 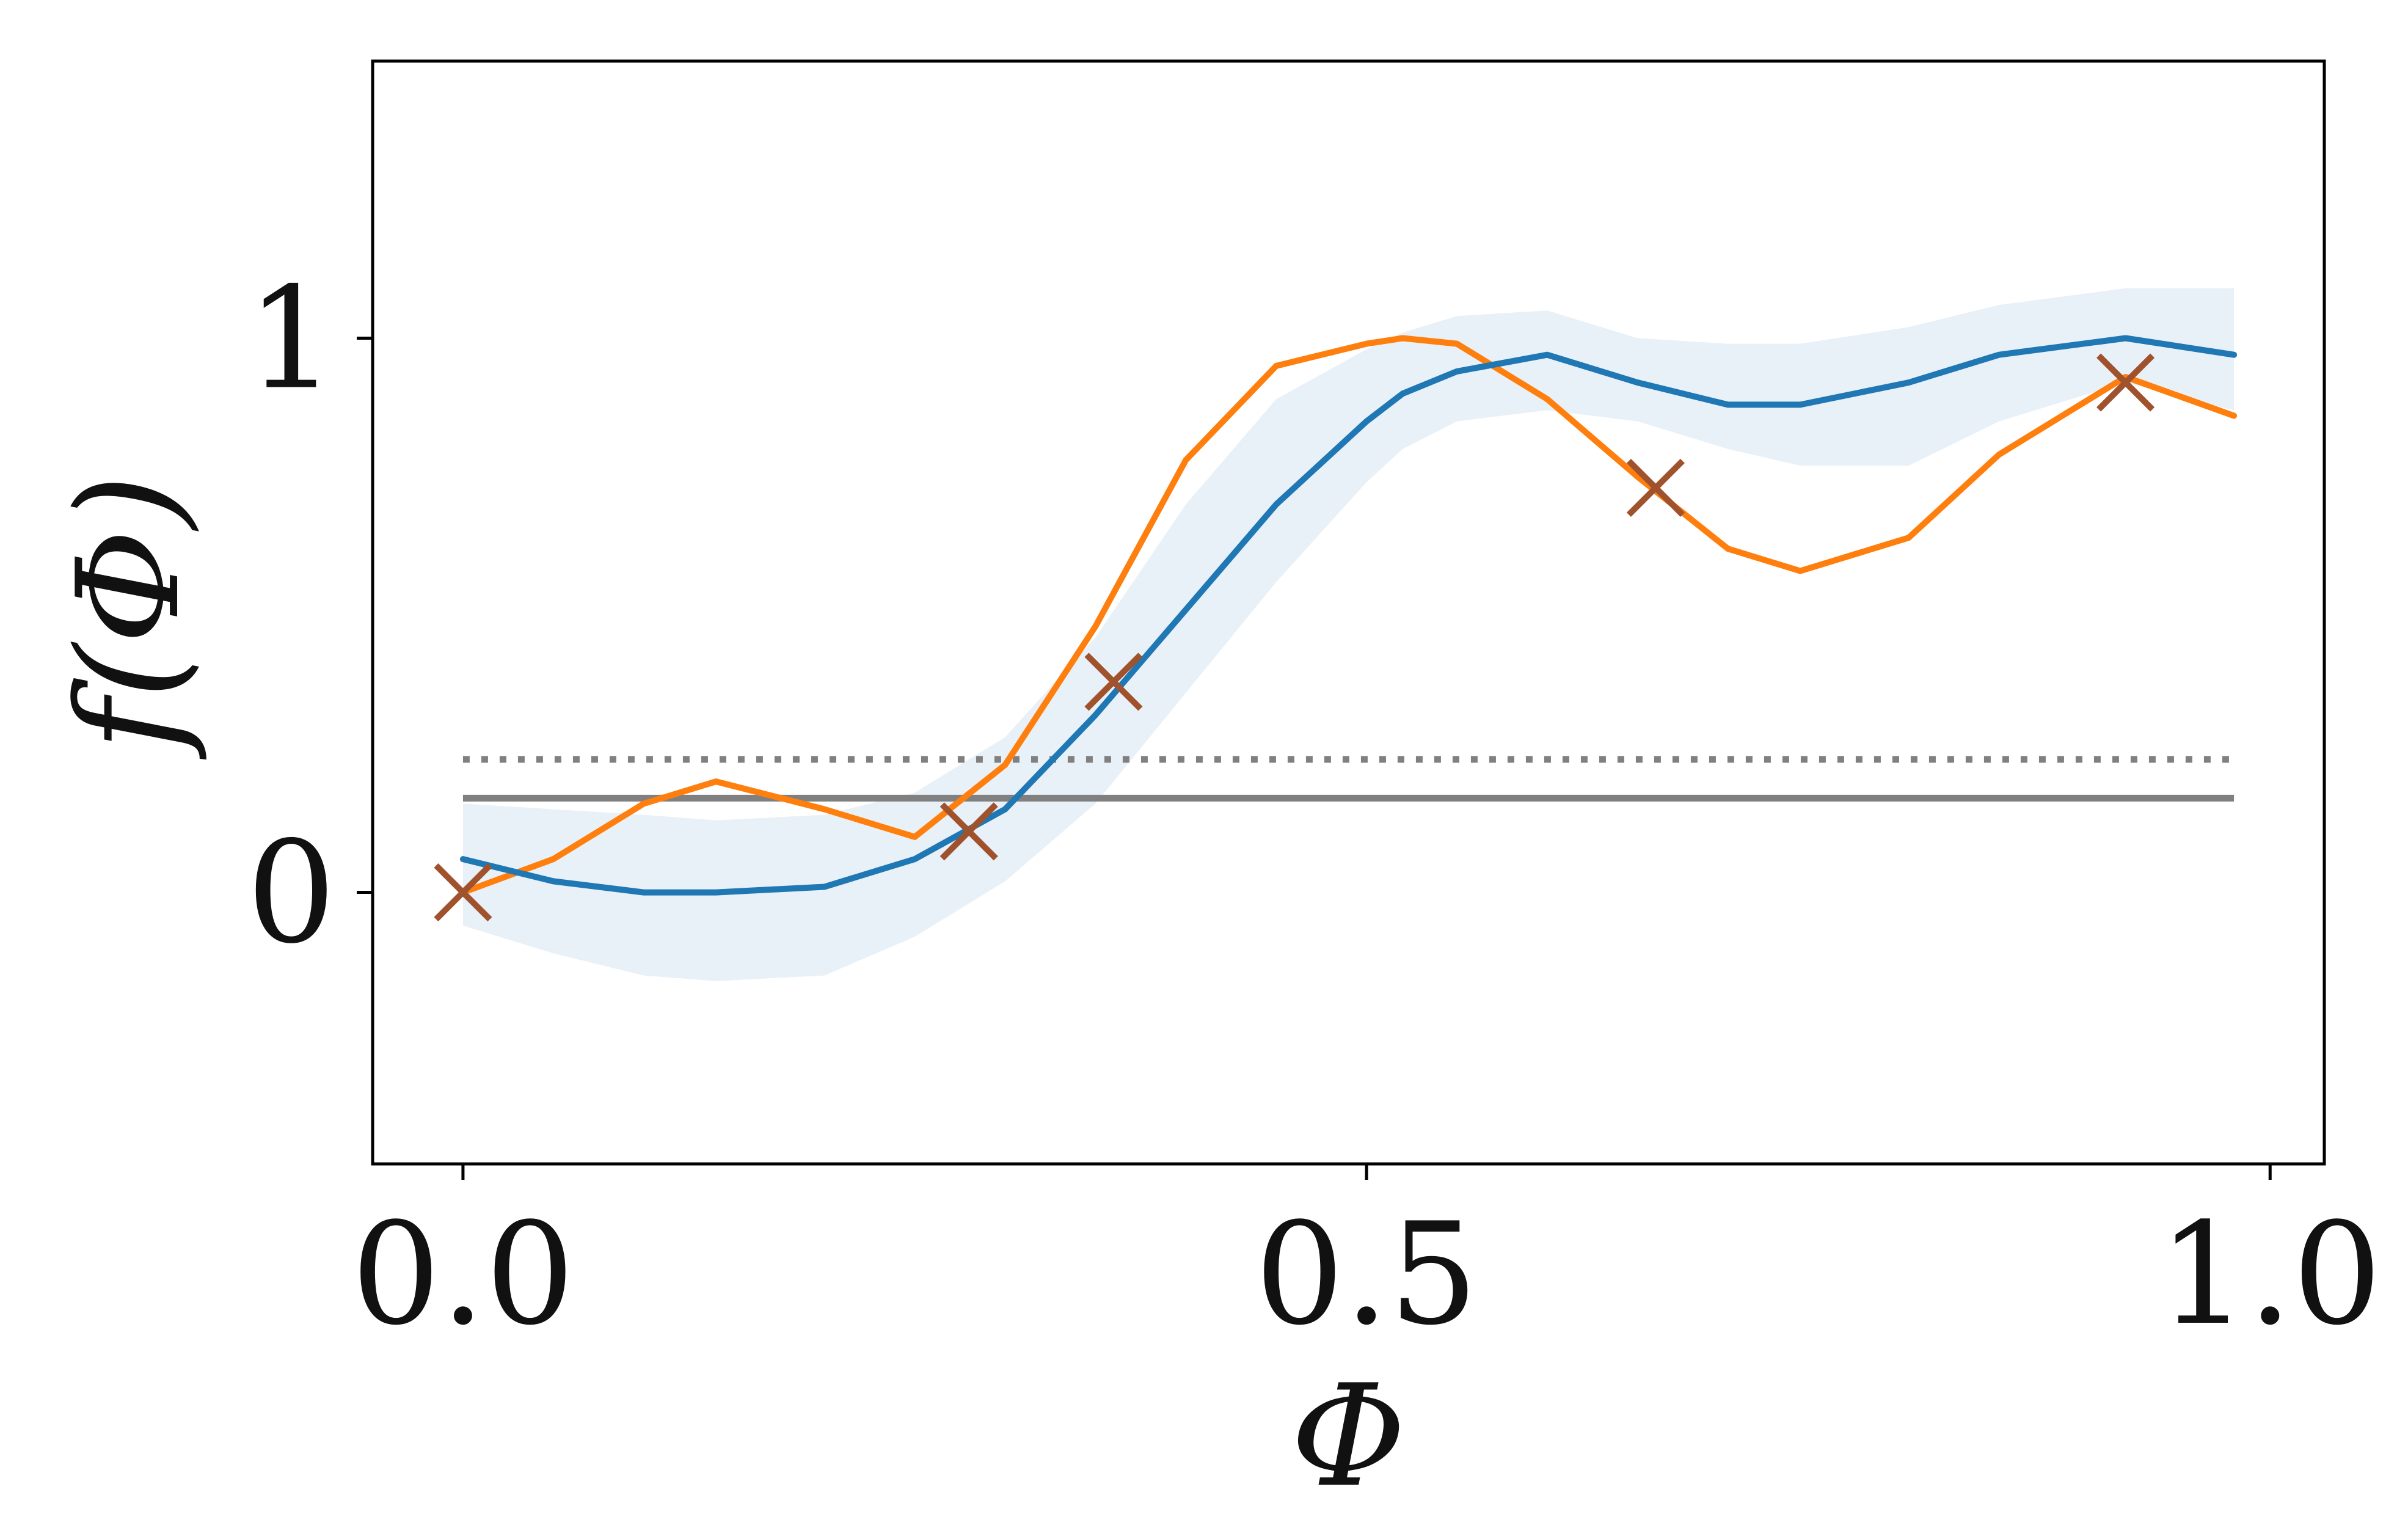 I want to click on x-tick-label: 1.0, so click(x=2270, y=1274).